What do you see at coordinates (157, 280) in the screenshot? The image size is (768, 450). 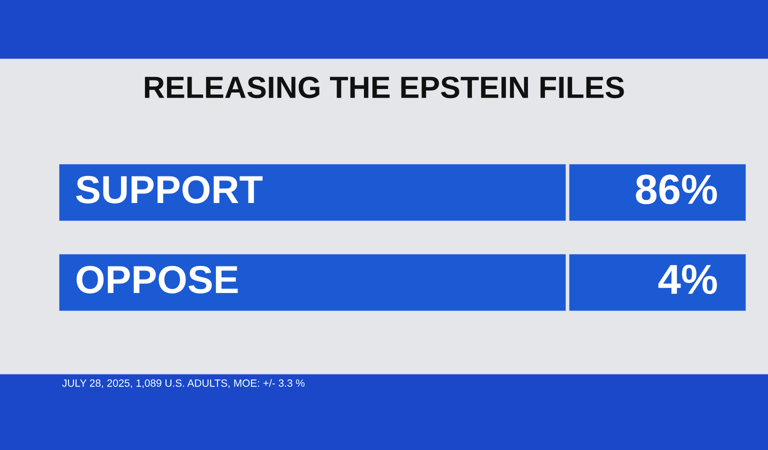 I see `category-label: OPPOSE` at bounding box center [157, 280].